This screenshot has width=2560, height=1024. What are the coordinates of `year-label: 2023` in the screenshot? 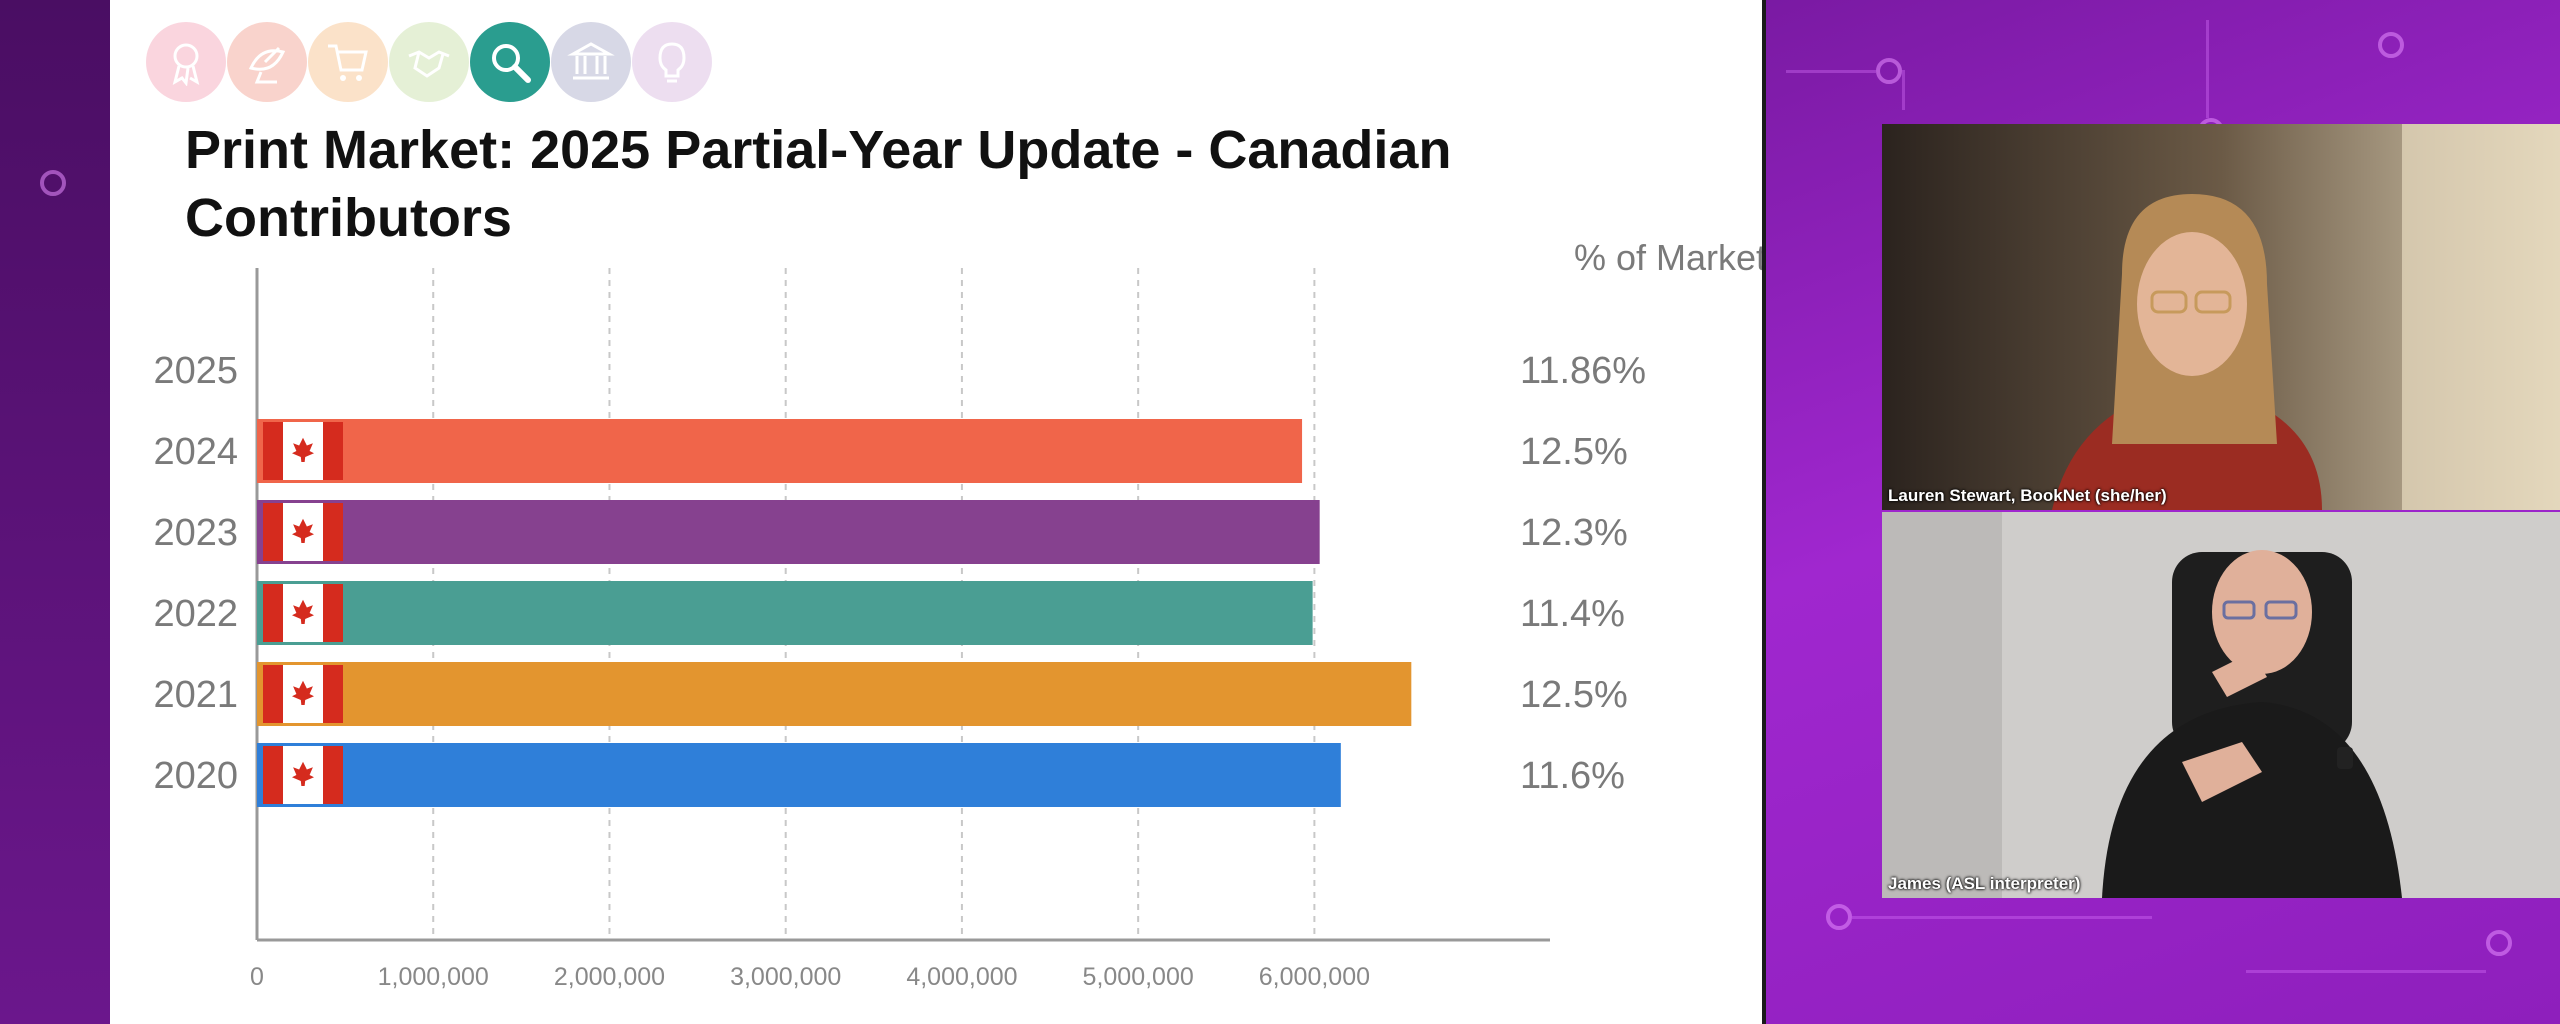 It's located at (195, 533).